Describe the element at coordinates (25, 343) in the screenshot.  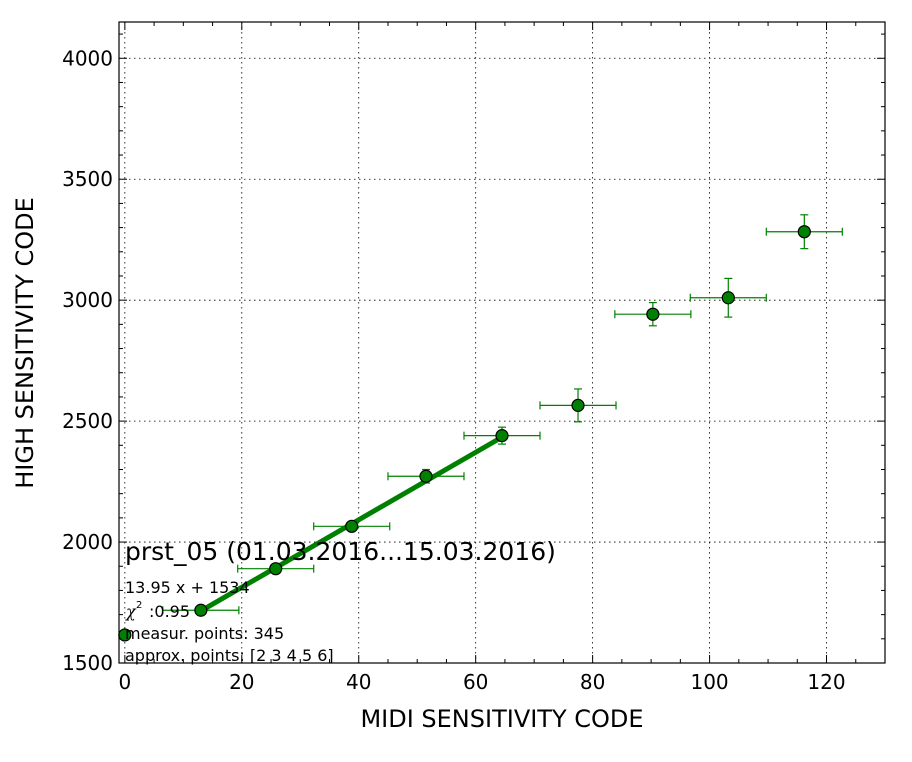
I see `y-axis-title: HIGH SENSITIVITY CODE` at that location.